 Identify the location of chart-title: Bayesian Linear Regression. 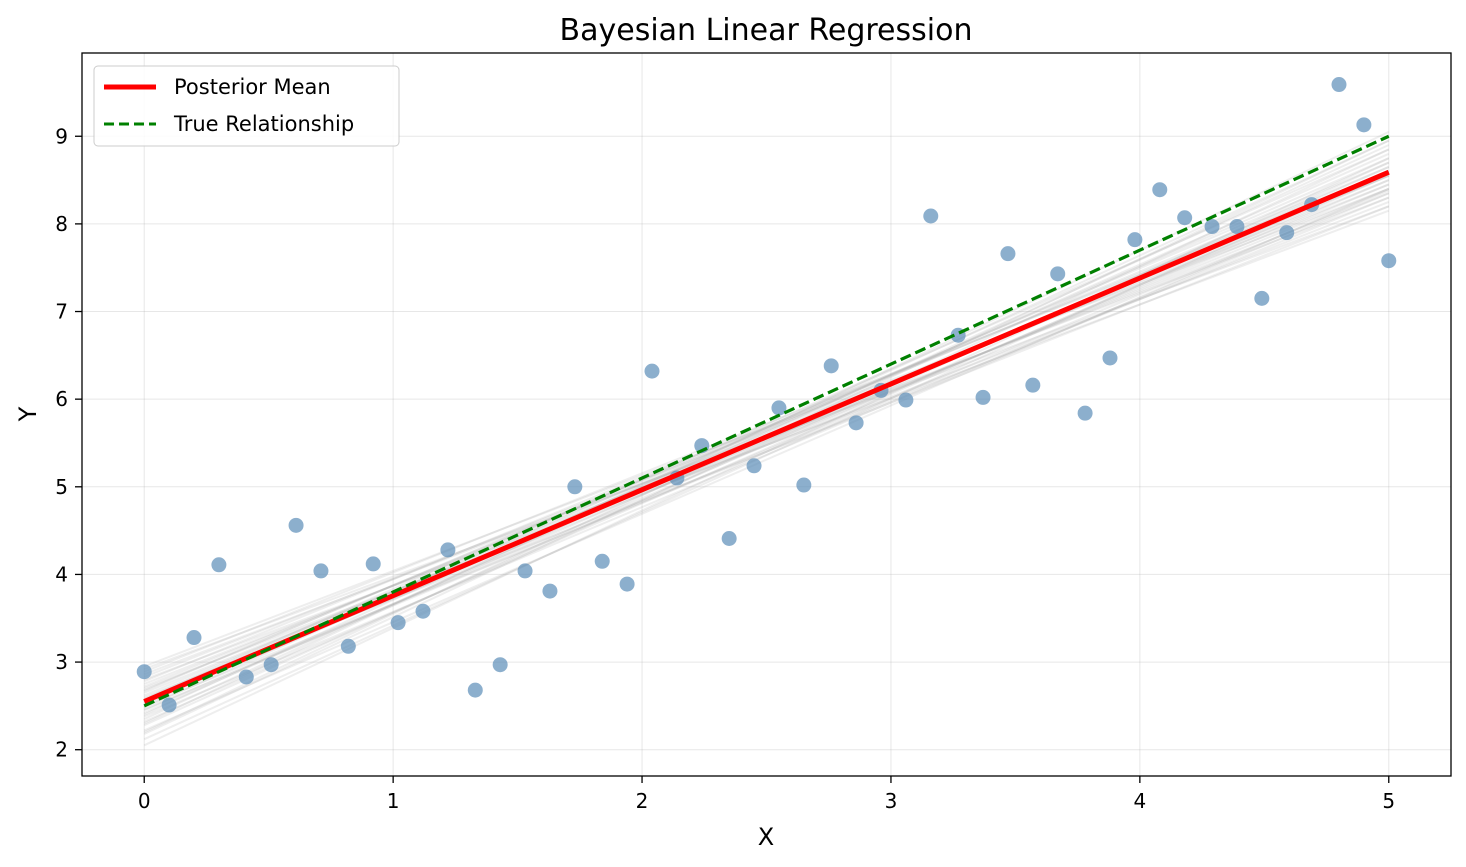
(766, 30).